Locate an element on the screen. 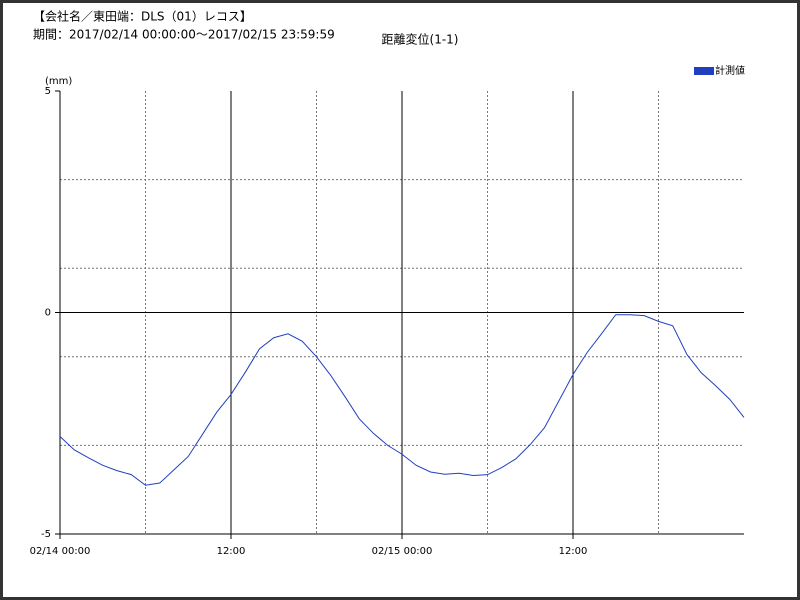  y-tick-label: 5 is located at coordinates (48, 91).